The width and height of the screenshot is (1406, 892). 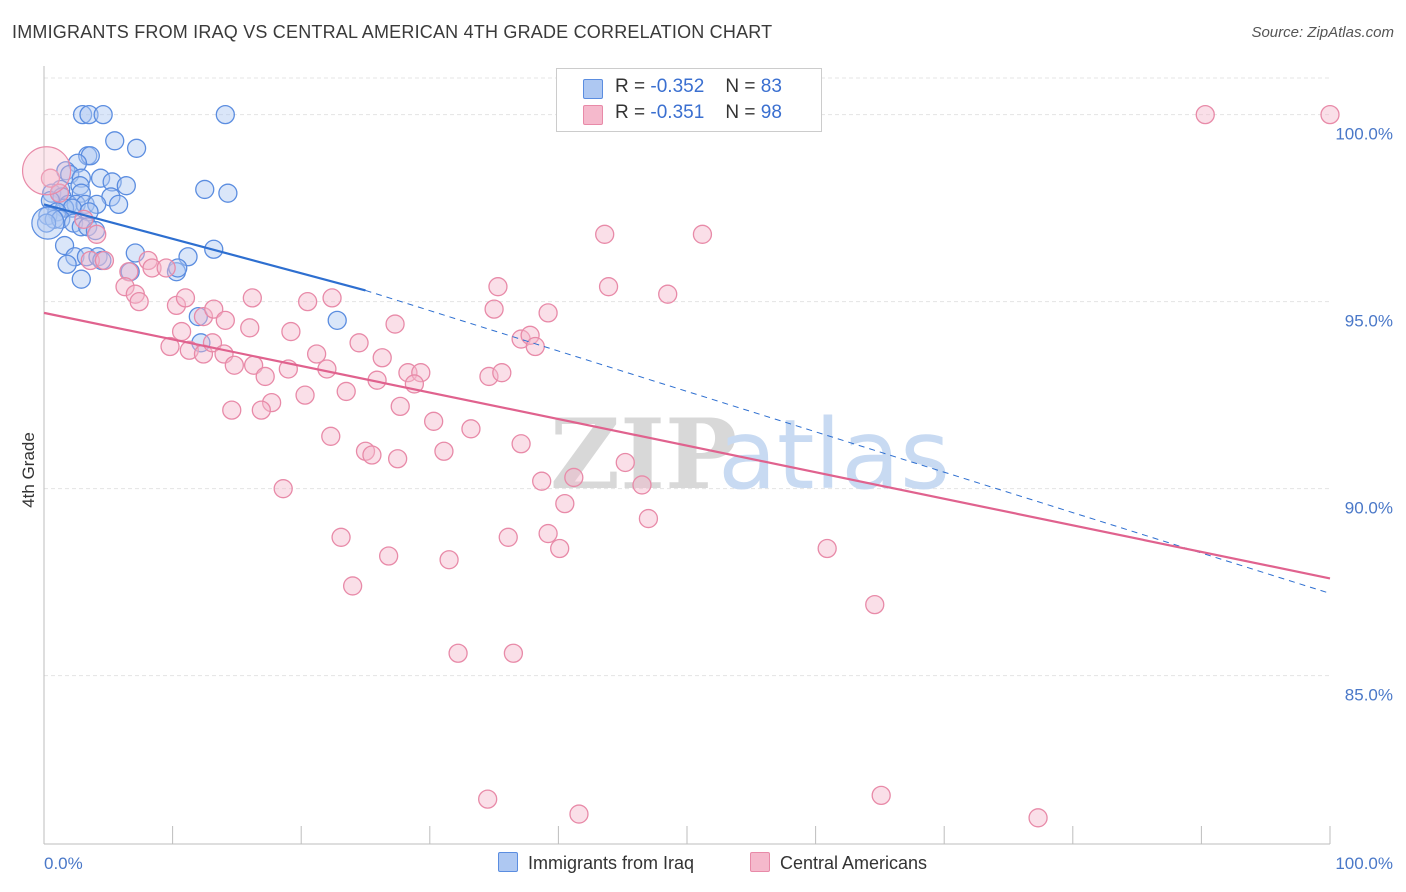 I want to click on legend-swatch-iraq, so click(x=593, y=89).